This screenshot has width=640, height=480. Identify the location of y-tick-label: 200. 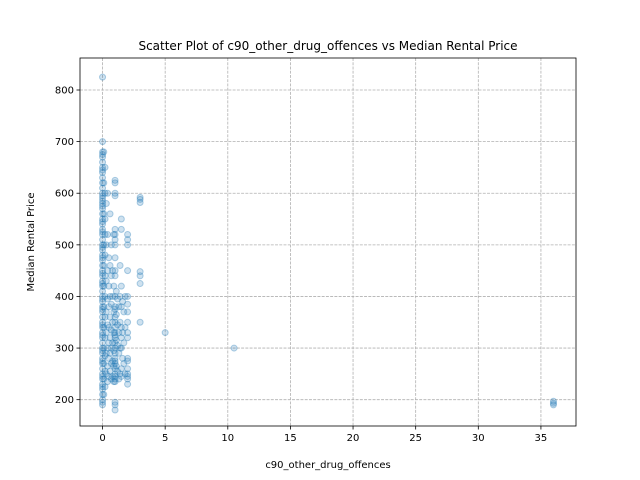
(64, 400).